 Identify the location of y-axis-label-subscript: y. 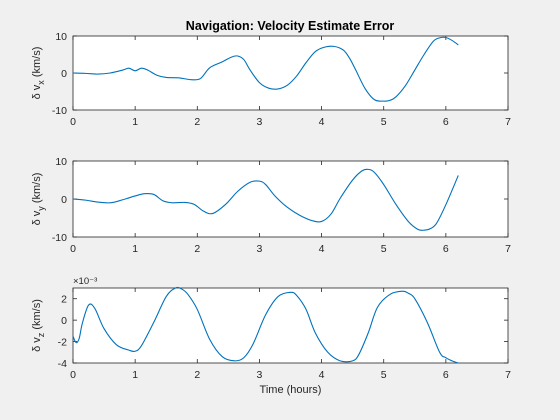
(41, 208).